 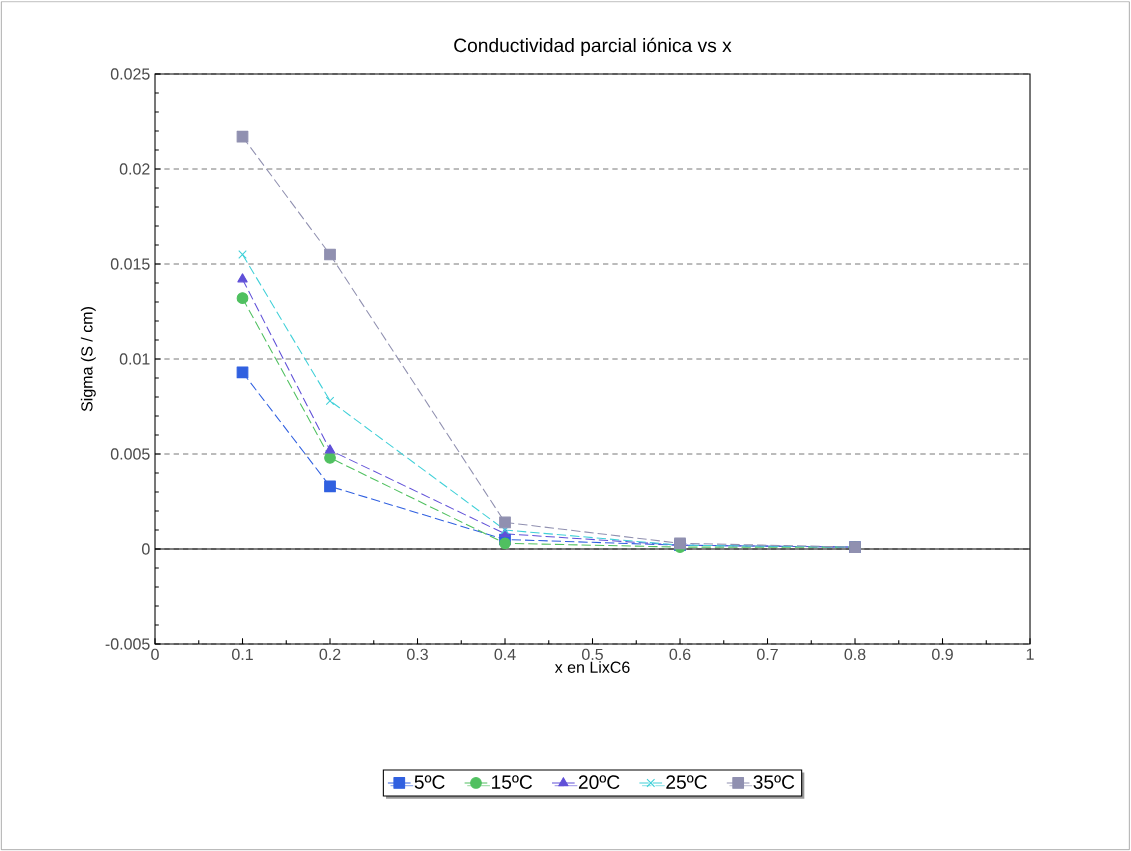 I want to click on x-tick-label: 0.7, so click(x=767, y=654).